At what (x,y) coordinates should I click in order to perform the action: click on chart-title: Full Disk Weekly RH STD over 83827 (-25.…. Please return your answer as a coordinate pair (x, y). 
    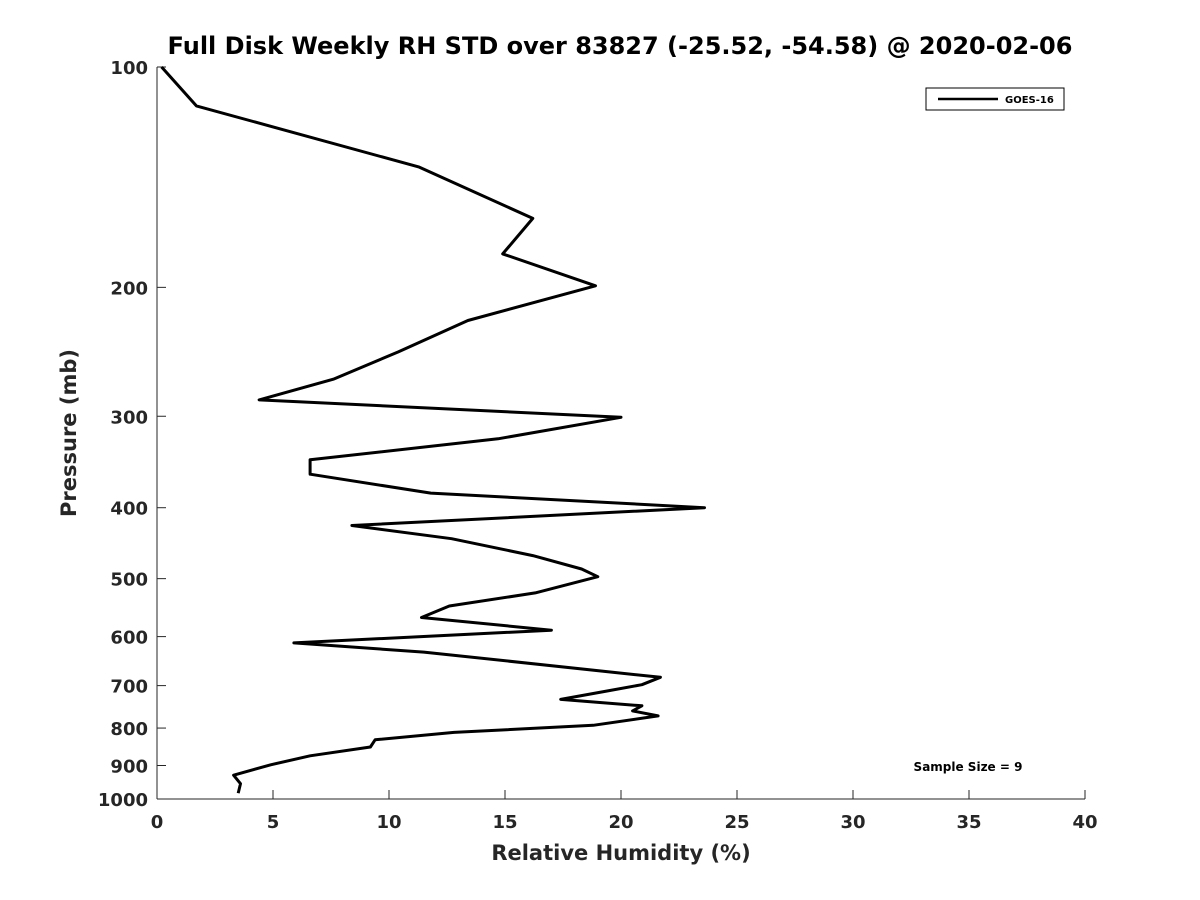
    Looking at the image, I should click on (620, 46).